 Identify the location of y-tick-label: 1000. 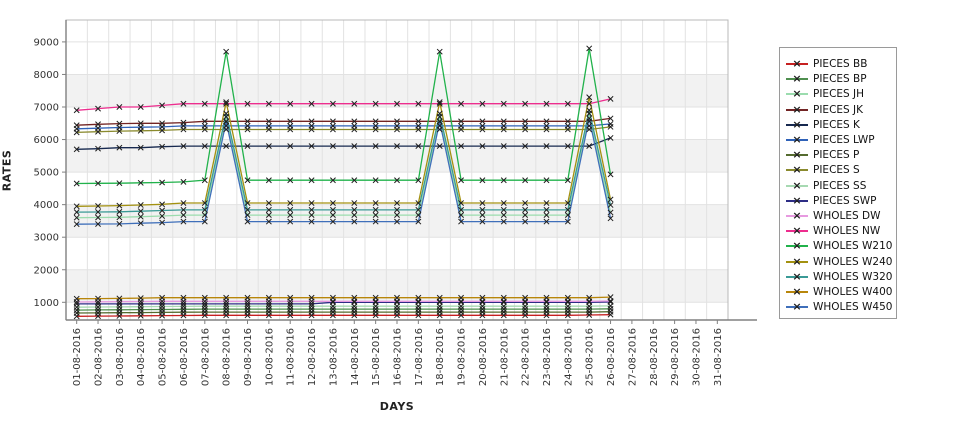
(46, 303).